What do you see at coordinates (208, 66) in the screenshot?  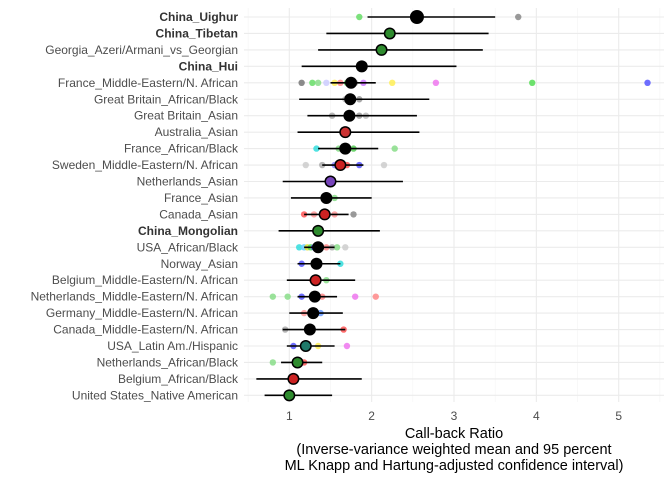 I see `y-tick-label: China_Hui` at bounding box center [208, 66].